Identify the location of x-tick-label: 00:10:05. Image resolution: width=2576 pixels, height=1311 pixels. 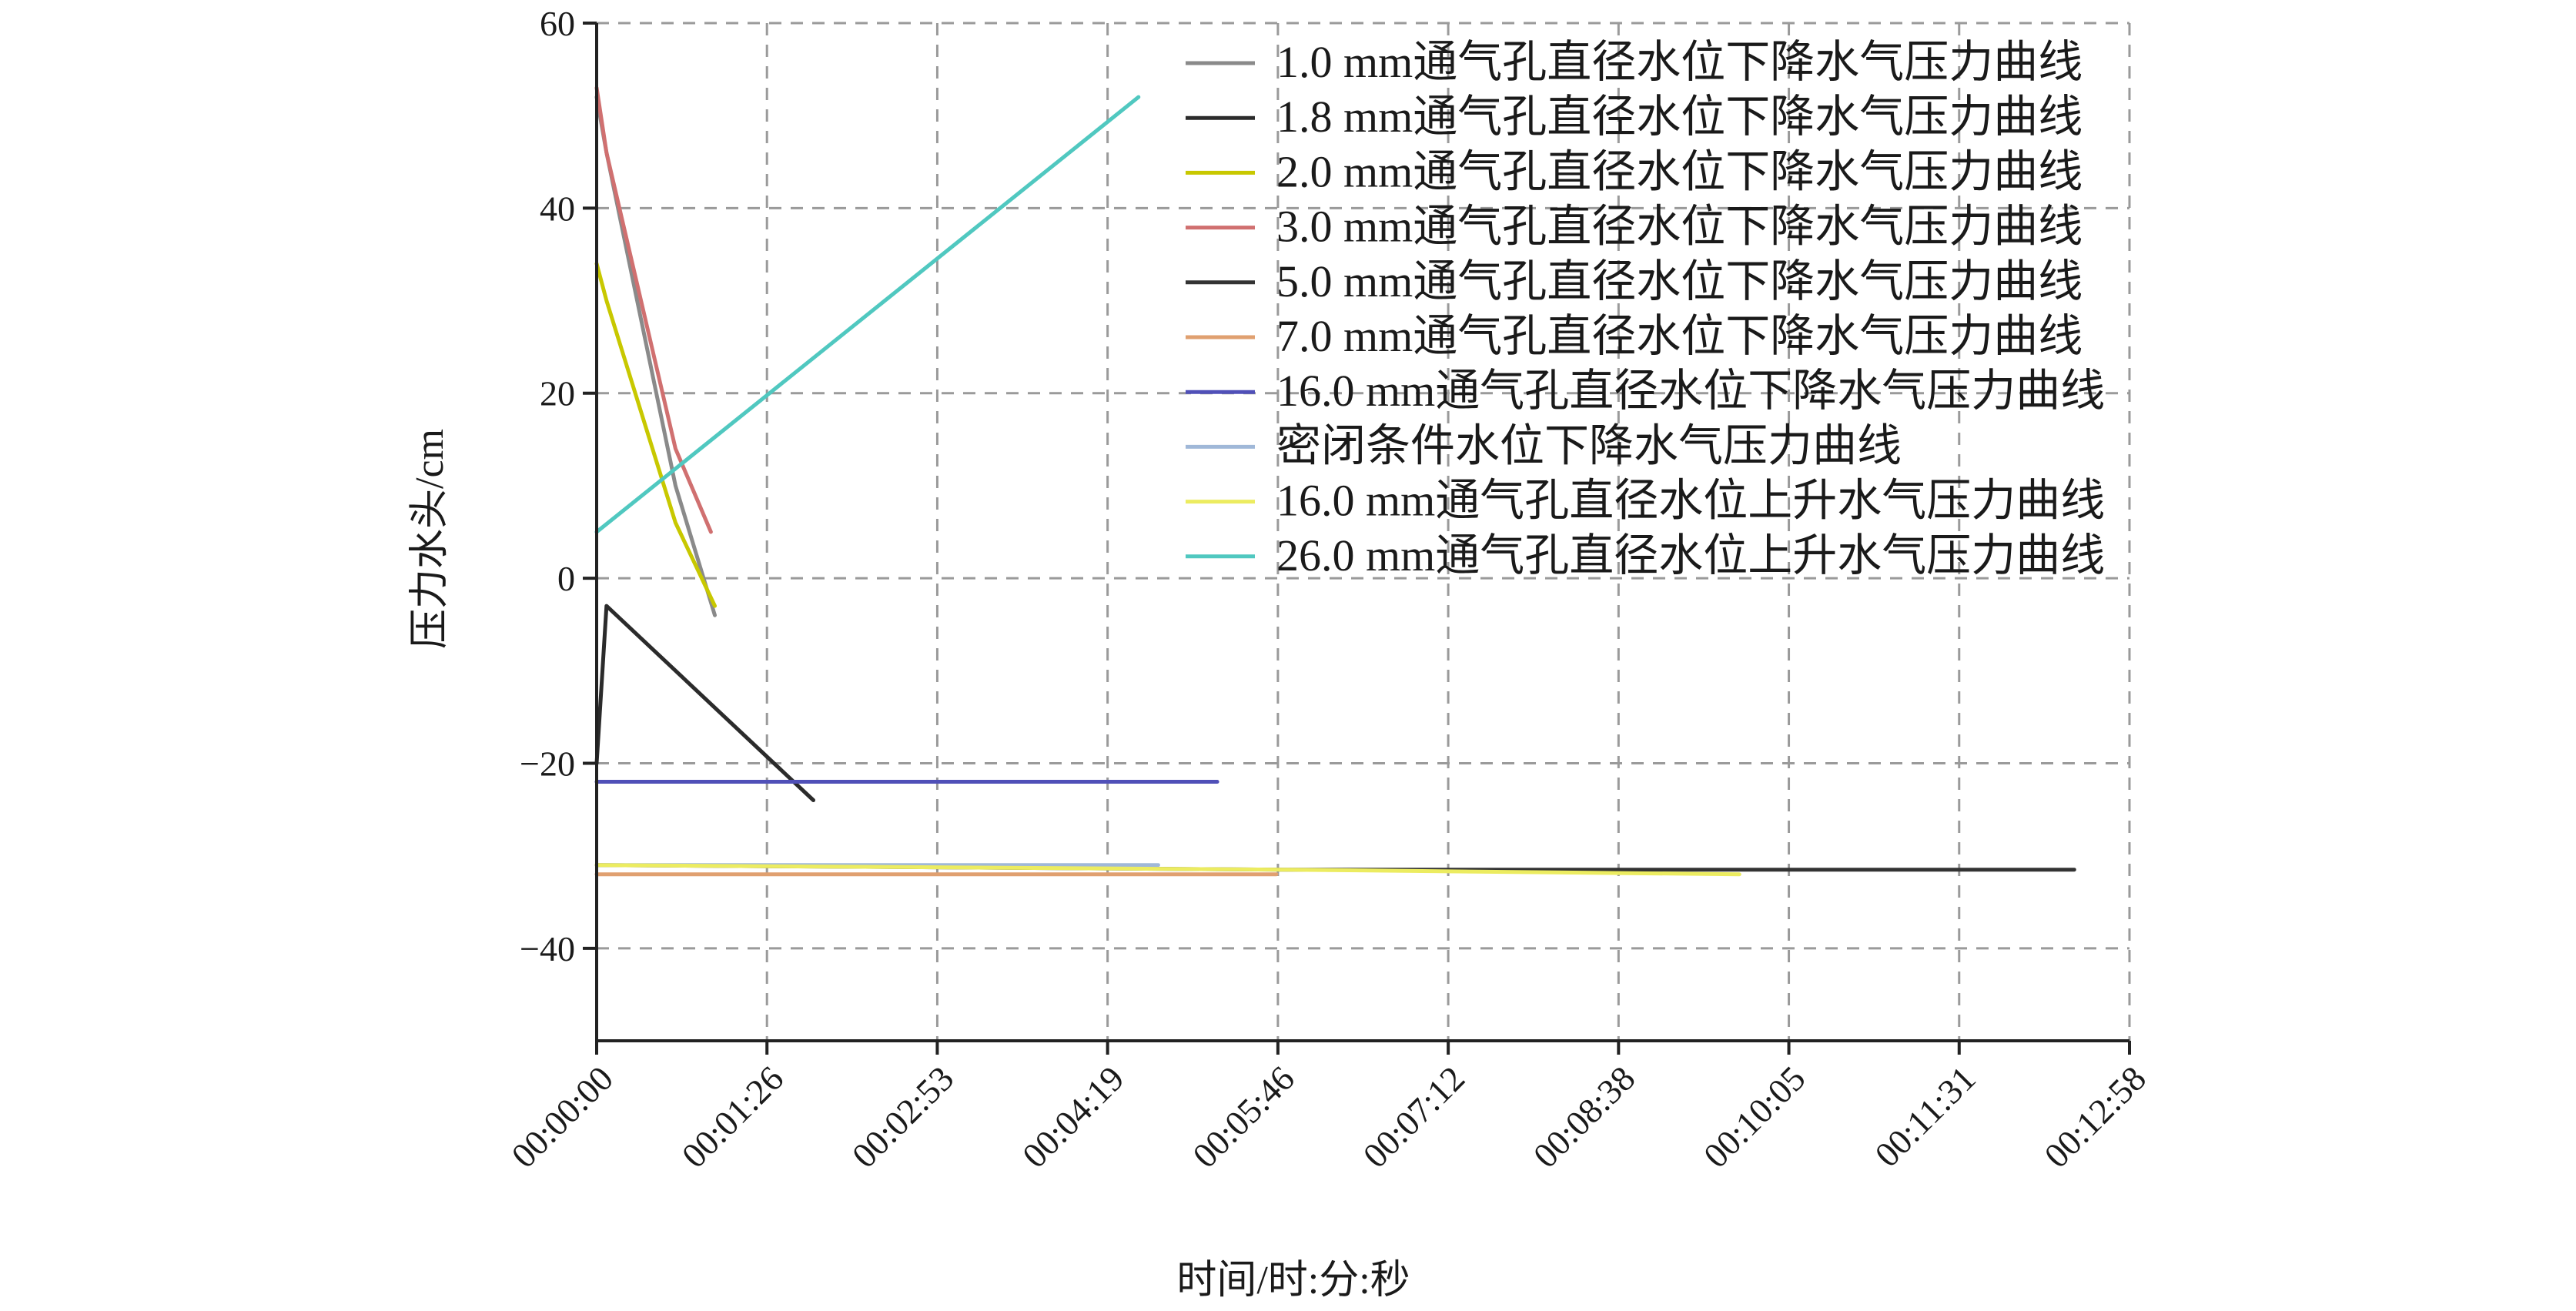
(1755, 1117).